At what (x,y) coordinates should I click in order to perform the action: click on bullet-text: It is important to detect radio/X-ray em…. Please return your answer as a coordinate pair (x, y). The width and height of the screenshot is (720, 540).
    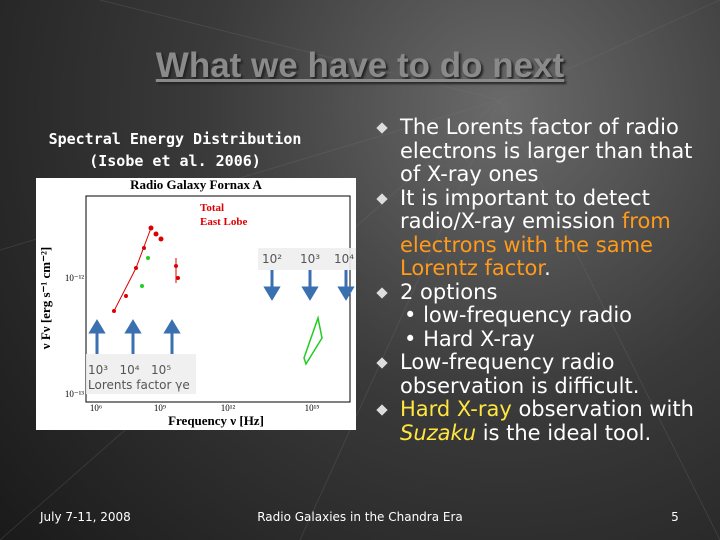
    Looking at the image, I should click on (525, 209).